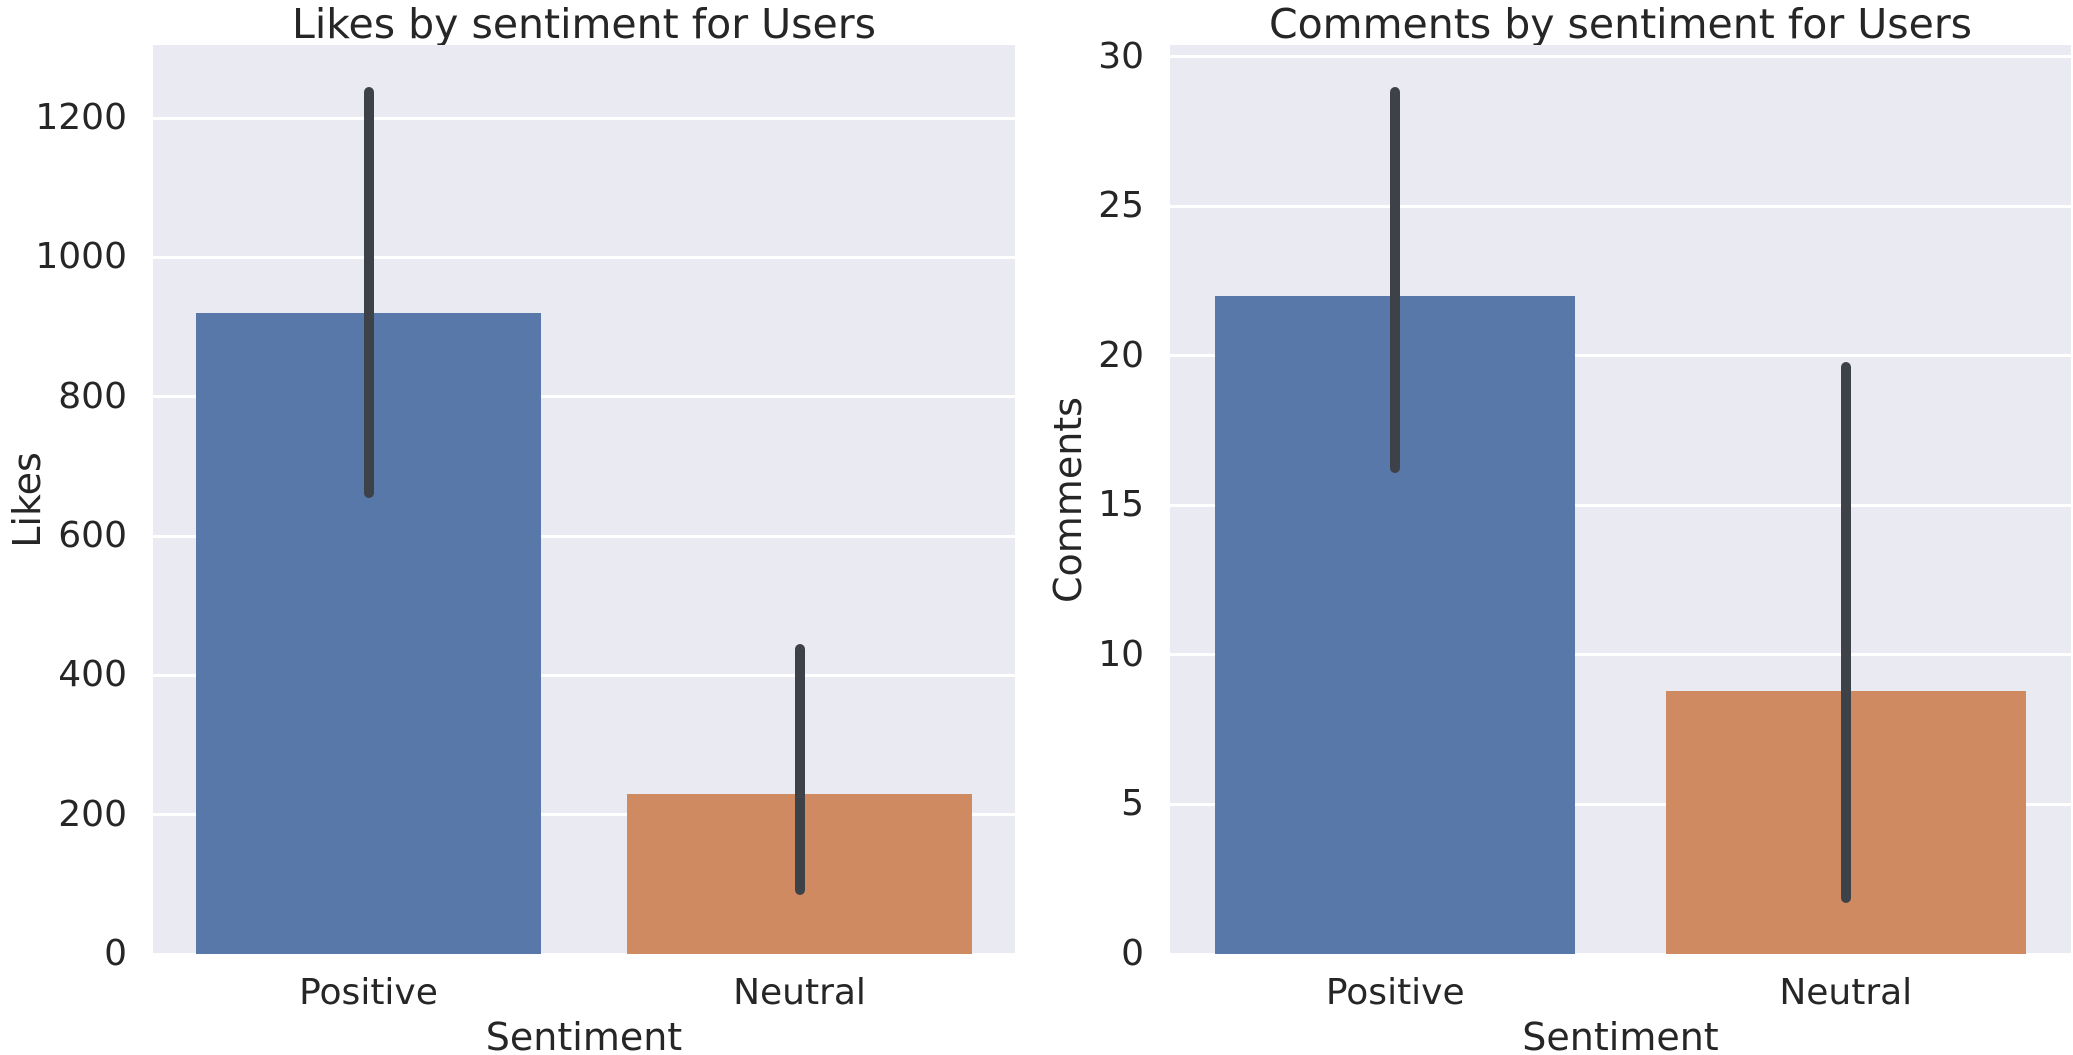 The height and width of the screenshot is (1055, 2073). Describe the element at coordinates (584, 24) in the screenshot. I see `chart-title: Likes by sentiment for Users` at that location.